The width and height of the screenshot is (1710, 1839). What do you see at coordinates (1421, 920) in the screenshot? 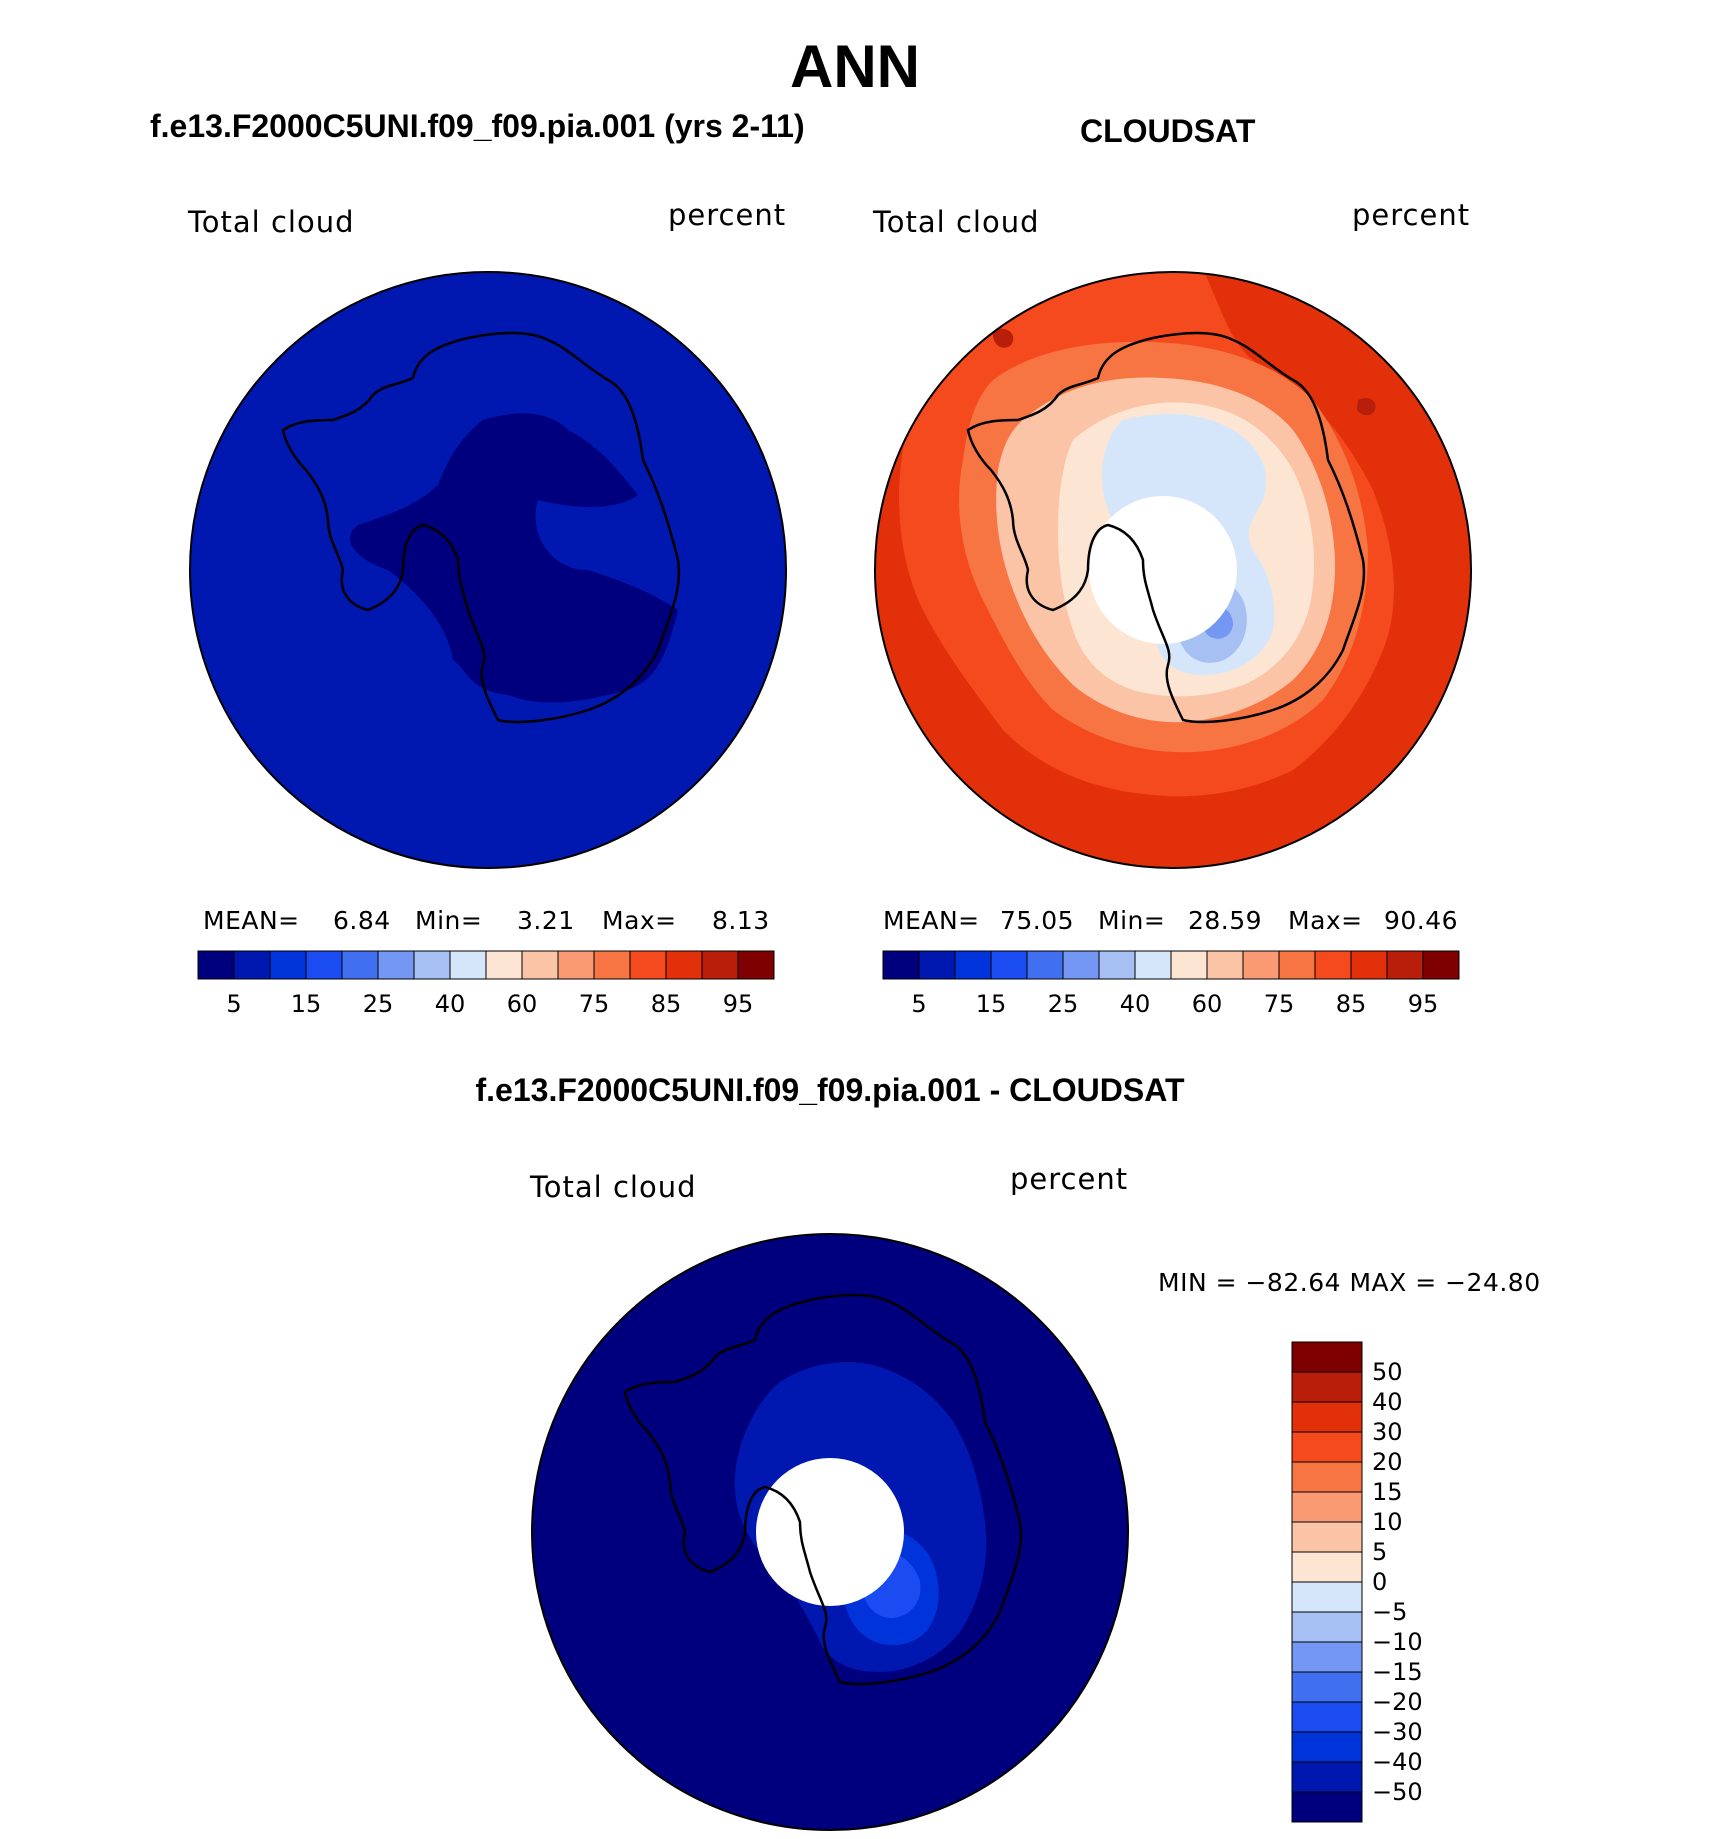
I see `panel2-max-value: 90.46` at bounding box center [1421, 920].